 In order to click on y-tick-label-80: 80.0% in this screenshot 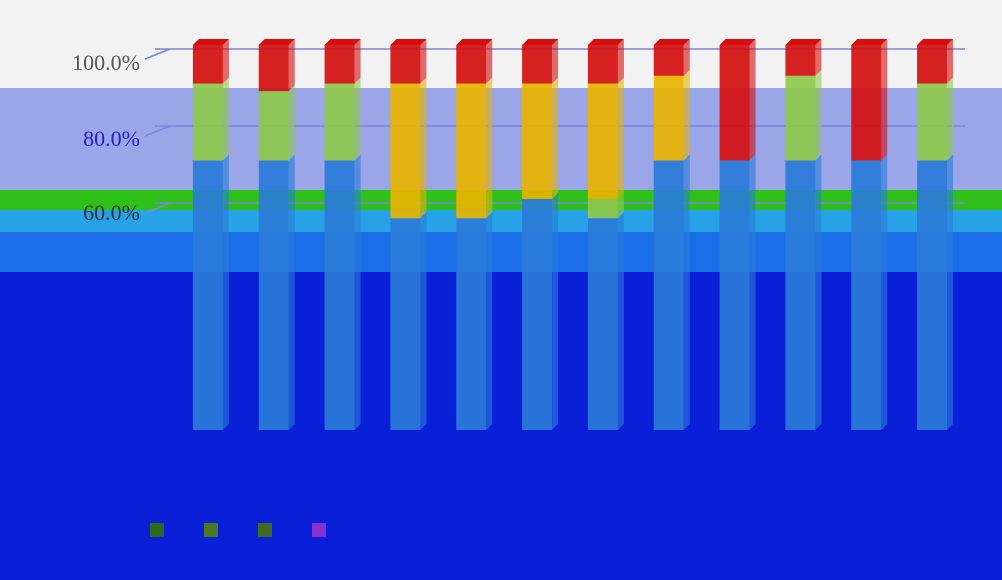, I will do `click(111, 138)`.